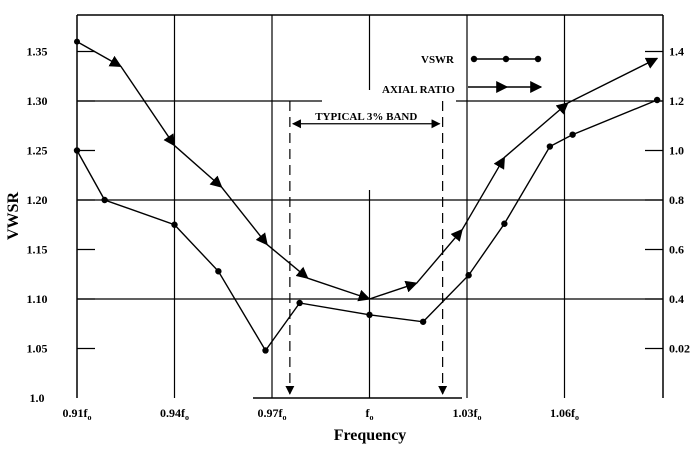 This screenshot has width=691, height=452. Describe the element at coordinates (37, 299) in the screenshot. I see `y-left-tick-label: 1.10` at that location.